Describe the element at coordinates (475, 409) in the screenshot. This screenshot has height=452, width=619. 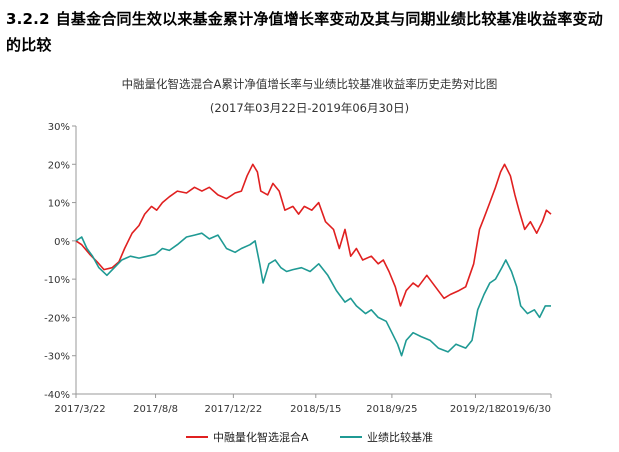
I see `x-tick-label: 2019/2/18` at that location.